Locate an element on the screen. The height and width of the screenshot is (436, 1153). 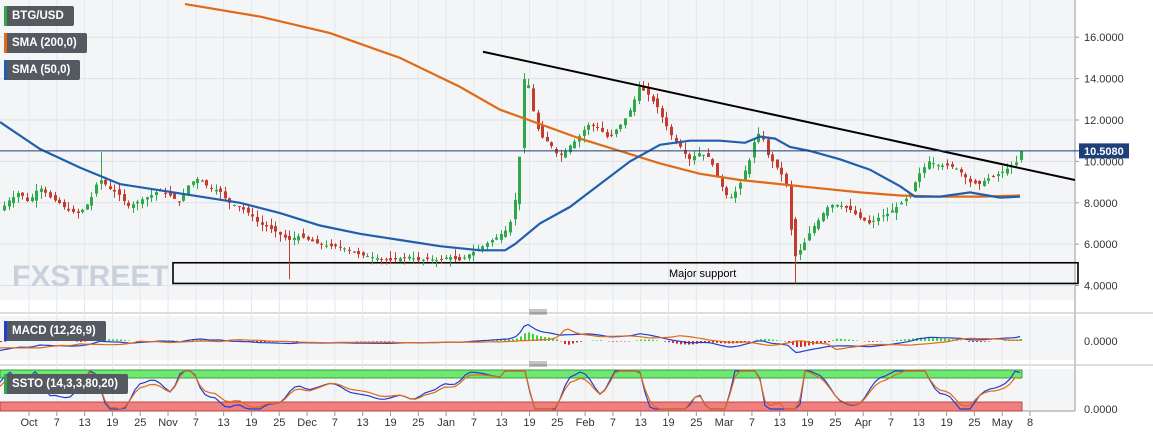
stoch-overbought-band is located at coordinates (511, 374).